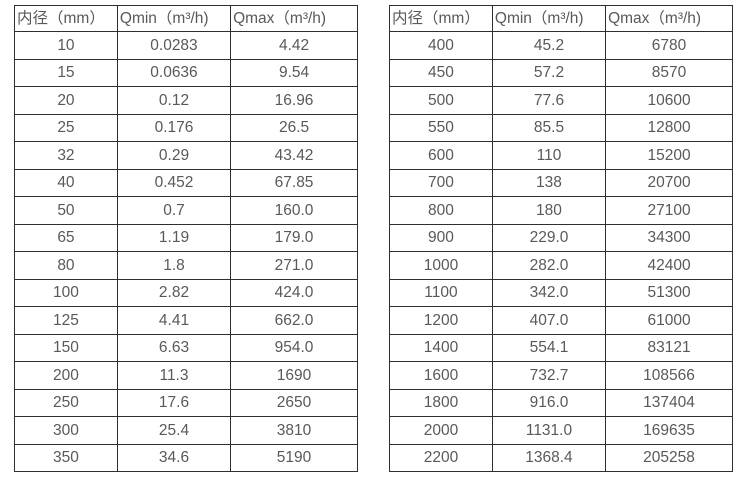 This screenshot has height=483, width=750. I want to click on table-row: 150 6.63 954.0, so click(186, 347).